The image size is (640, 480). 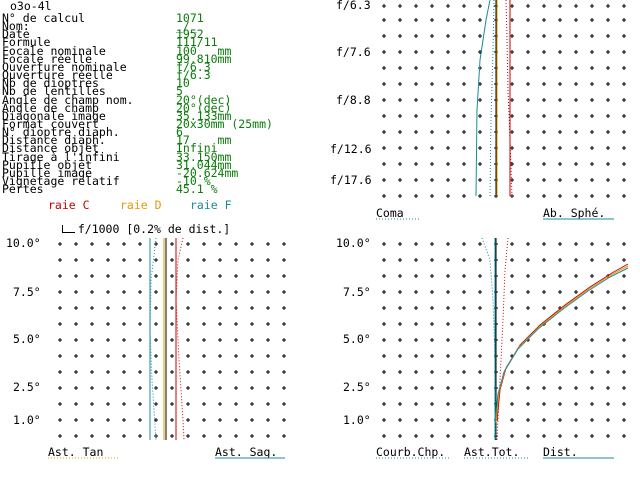 I want to click on legend-scale: f/1000 [0.2% de dist.], so click(x=139, y=225).